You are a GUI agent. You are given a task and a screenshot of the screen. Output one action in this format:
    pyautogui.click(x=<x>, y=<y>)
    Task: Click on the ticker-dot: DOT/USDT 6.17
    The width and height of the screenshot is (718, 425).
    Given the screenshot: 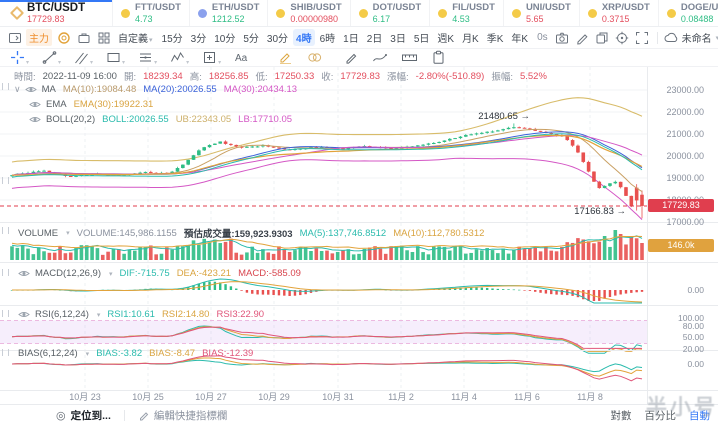 What is the action you would take?
    pyautogui.click(x=389, y=13)
    